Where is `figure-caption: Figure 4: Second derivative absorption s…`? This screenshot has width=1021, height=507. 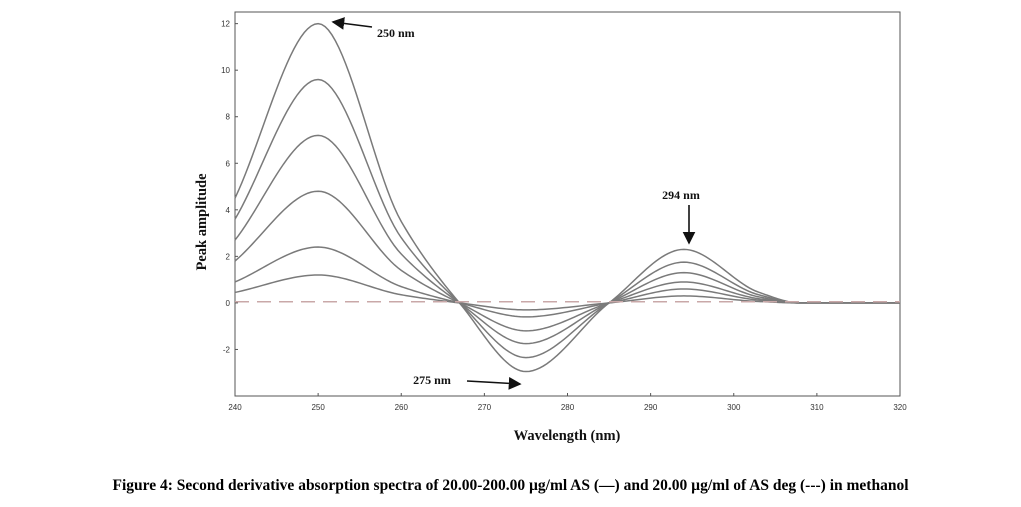
figure-caption: Figure 4: Second derivative absorption s… is located at coordinates (510, 485).